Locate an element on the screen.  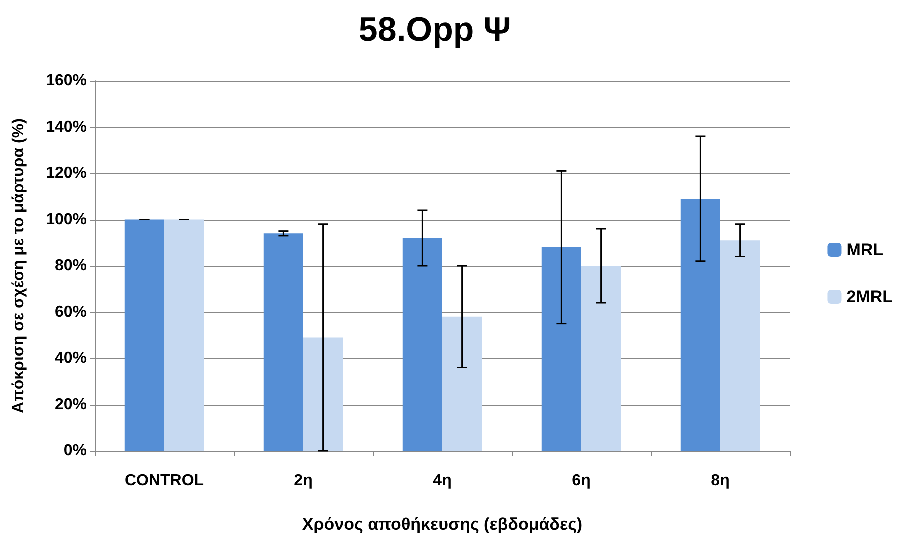
y-tick-label: 0% is located at coordinates (75, 451).